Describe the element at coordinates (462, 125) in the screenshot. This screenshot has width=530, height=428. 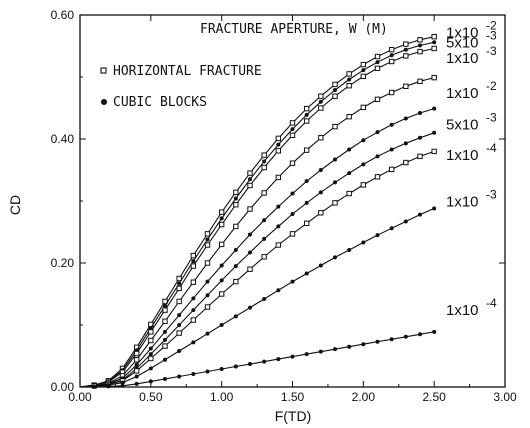
I see `curve-label: 5x10` at that location.